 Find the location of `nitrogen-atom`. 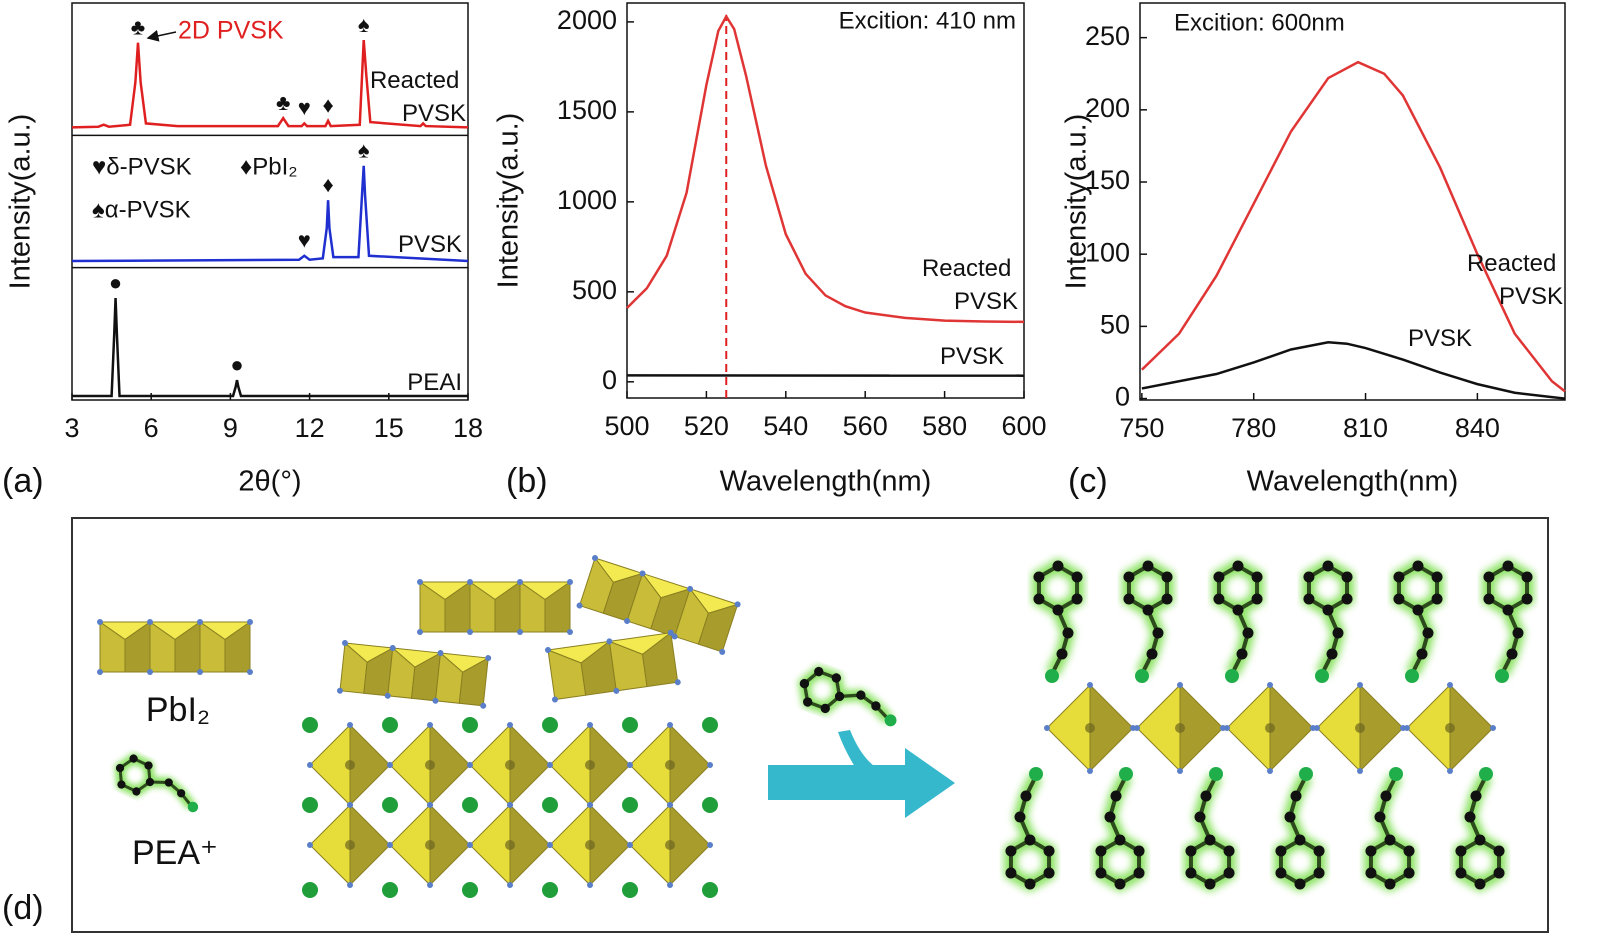

nitrogen-atom is located at coordinates (1502, 676).